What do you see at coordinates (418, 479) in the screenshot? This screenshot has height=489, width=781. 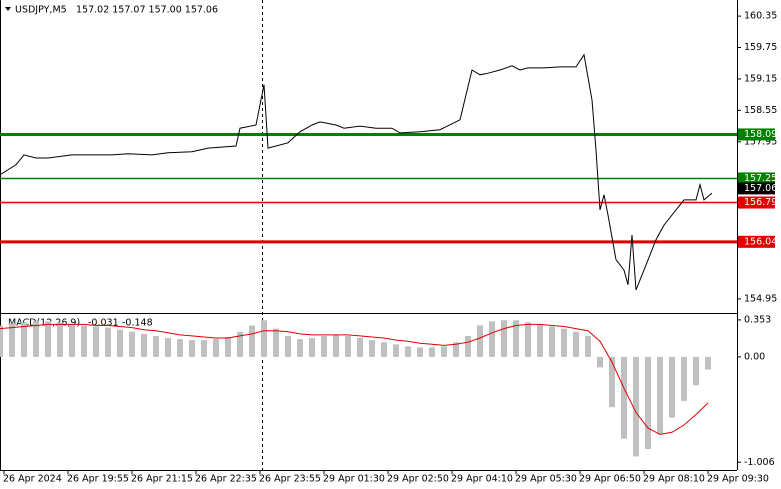 I see `x-tick-label: 29 Apr 02:50` at bounding box center [418, 479].